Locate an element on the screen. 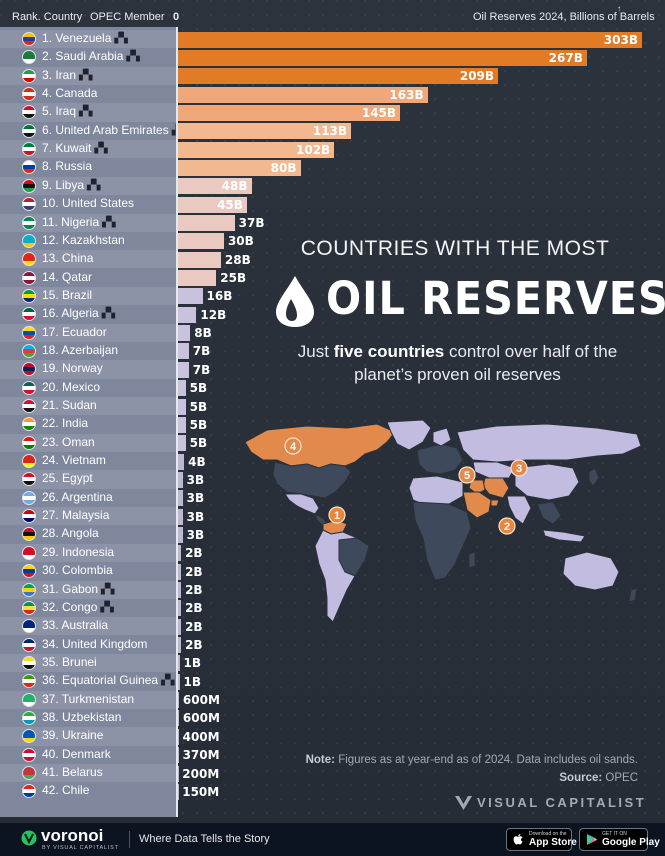 The height and width of the screenshot is (856, 665). country-name: 35. Brunei is located at coordinates (69, 661).